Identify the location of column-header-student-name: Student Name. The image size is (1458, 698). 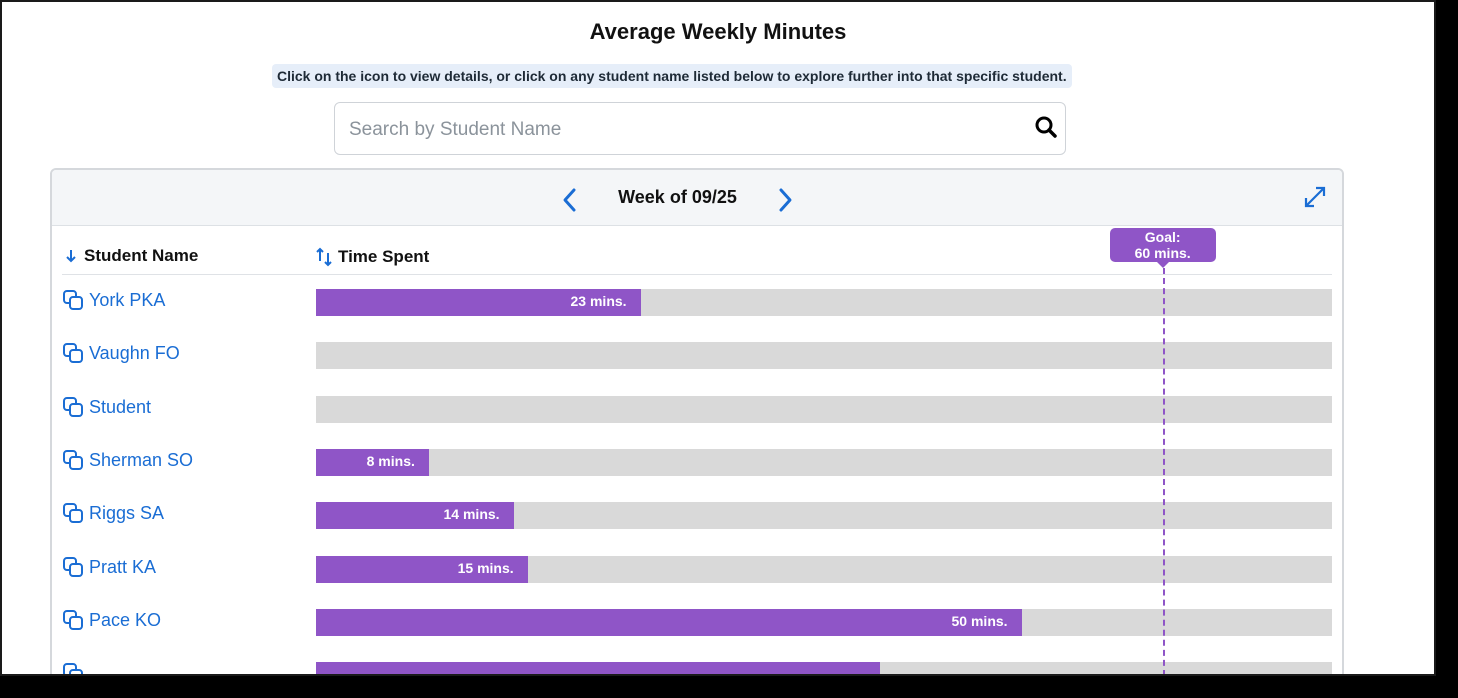
(141, 255).